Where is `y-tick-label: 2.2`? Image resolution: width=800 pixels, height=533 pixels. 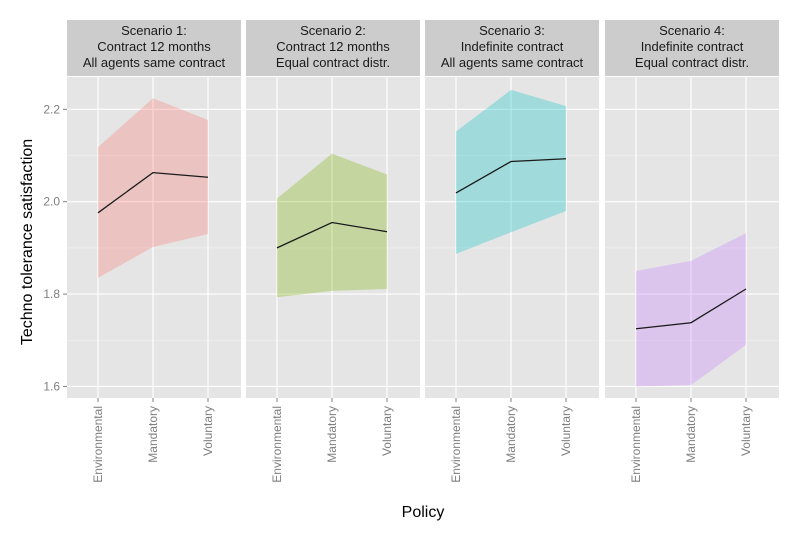 y-tick-label: 2.2 is located at coordinates (51, 109).